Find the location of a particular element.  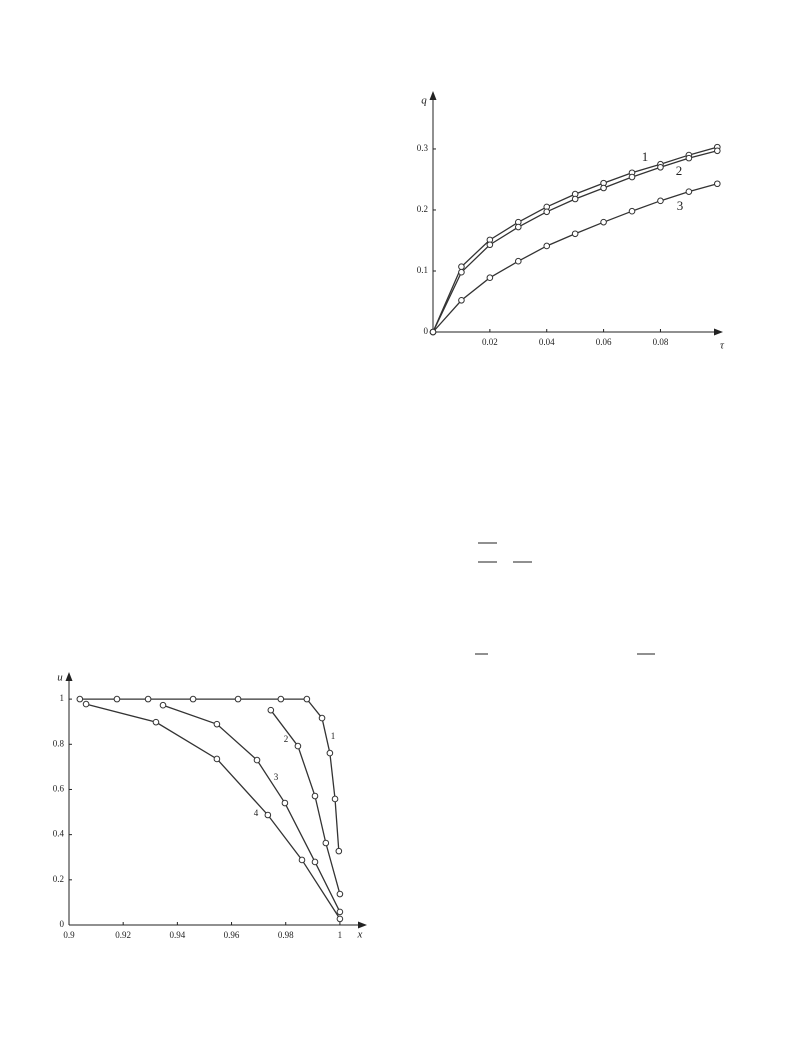

y-tick-label: 0.3 is located at coordinates (423, 148).